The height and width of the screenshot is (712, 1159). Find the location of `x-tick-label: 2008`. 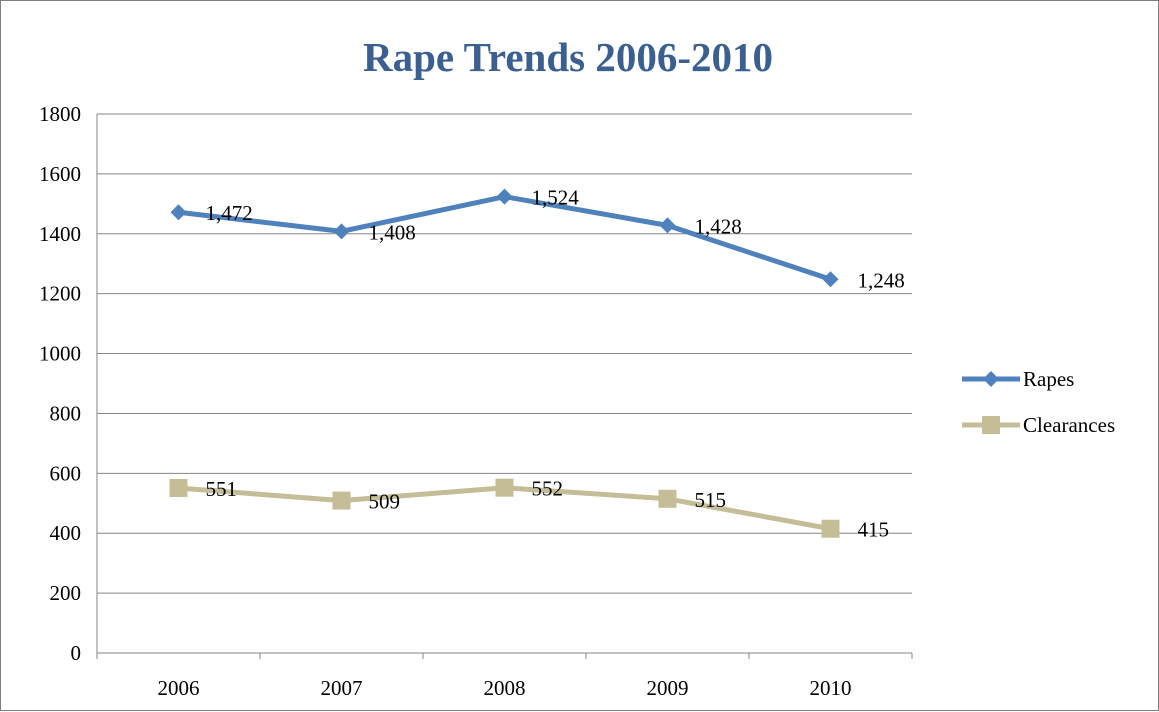

x-tick-label: 2008 is located at coordinates (505, 688).